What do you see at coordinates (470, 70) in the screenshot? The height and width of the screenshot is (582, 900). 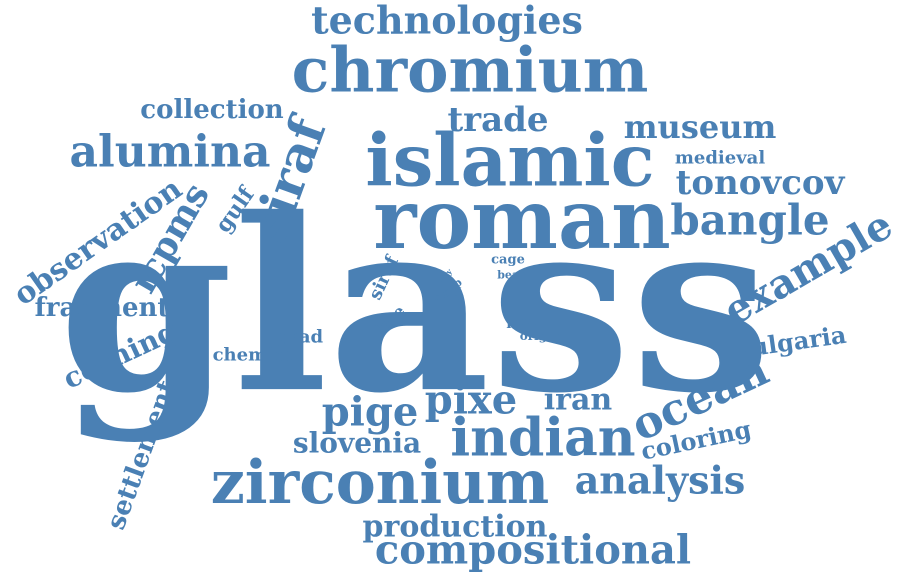 I see `word-chromium: chromium` at bounding box center [470, 70].